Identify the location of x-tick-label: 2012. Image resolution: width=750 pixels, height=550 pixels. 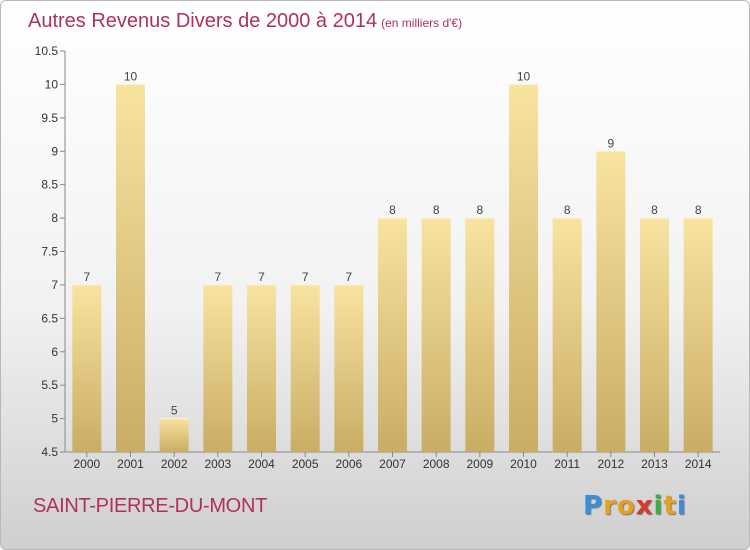
(610, 464).